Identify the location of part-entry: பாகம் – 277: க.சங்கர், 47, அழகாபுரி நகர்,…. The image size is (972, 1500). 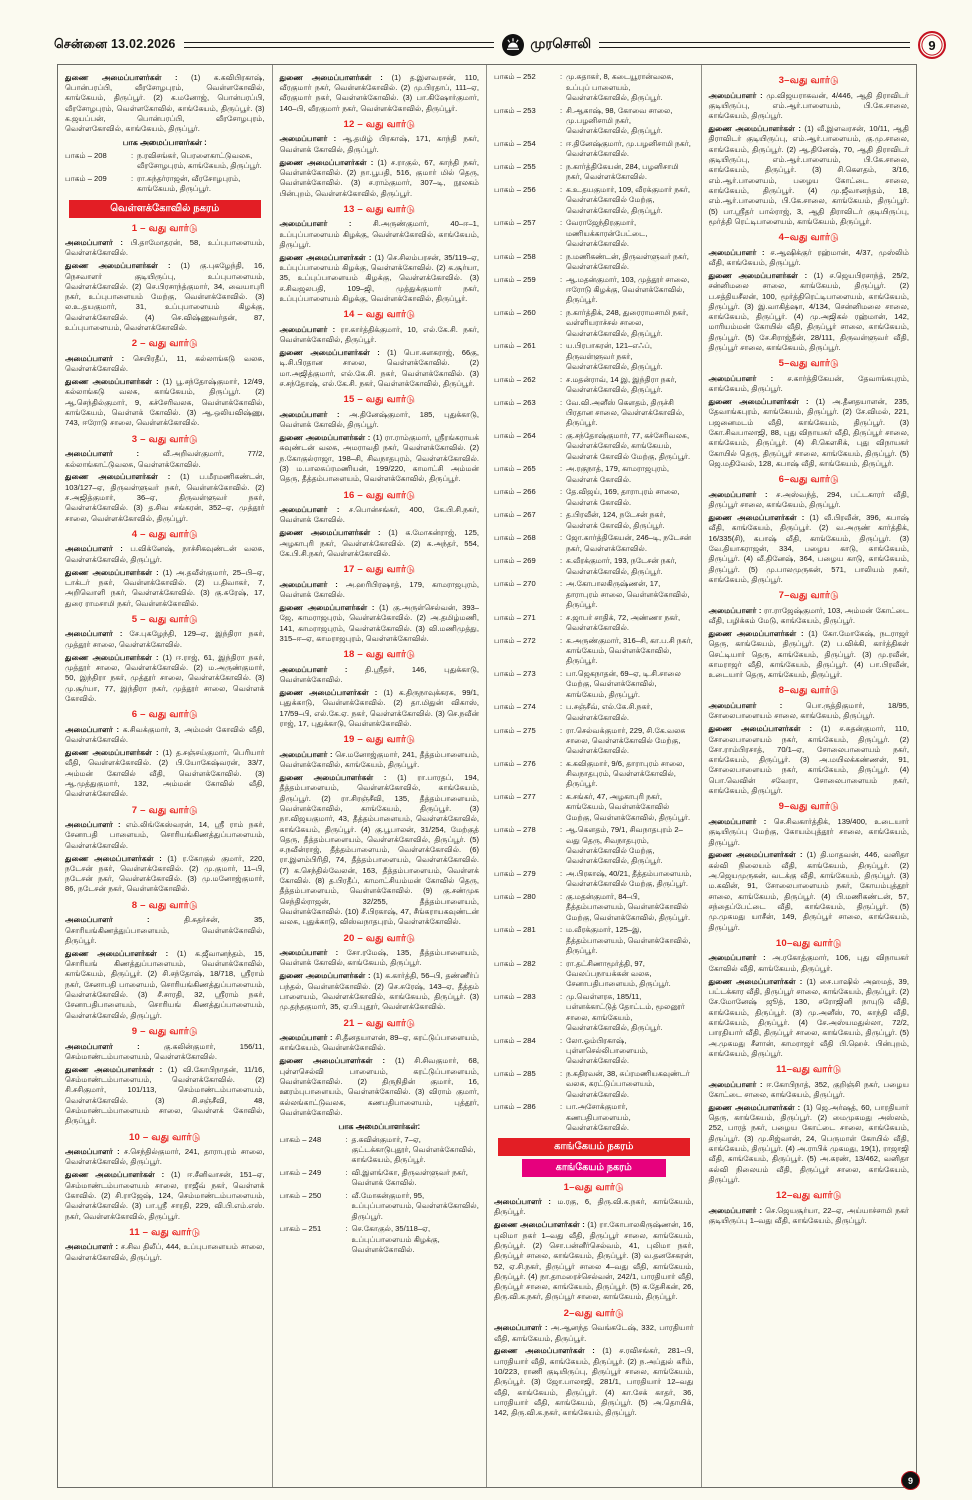
(594, 807).